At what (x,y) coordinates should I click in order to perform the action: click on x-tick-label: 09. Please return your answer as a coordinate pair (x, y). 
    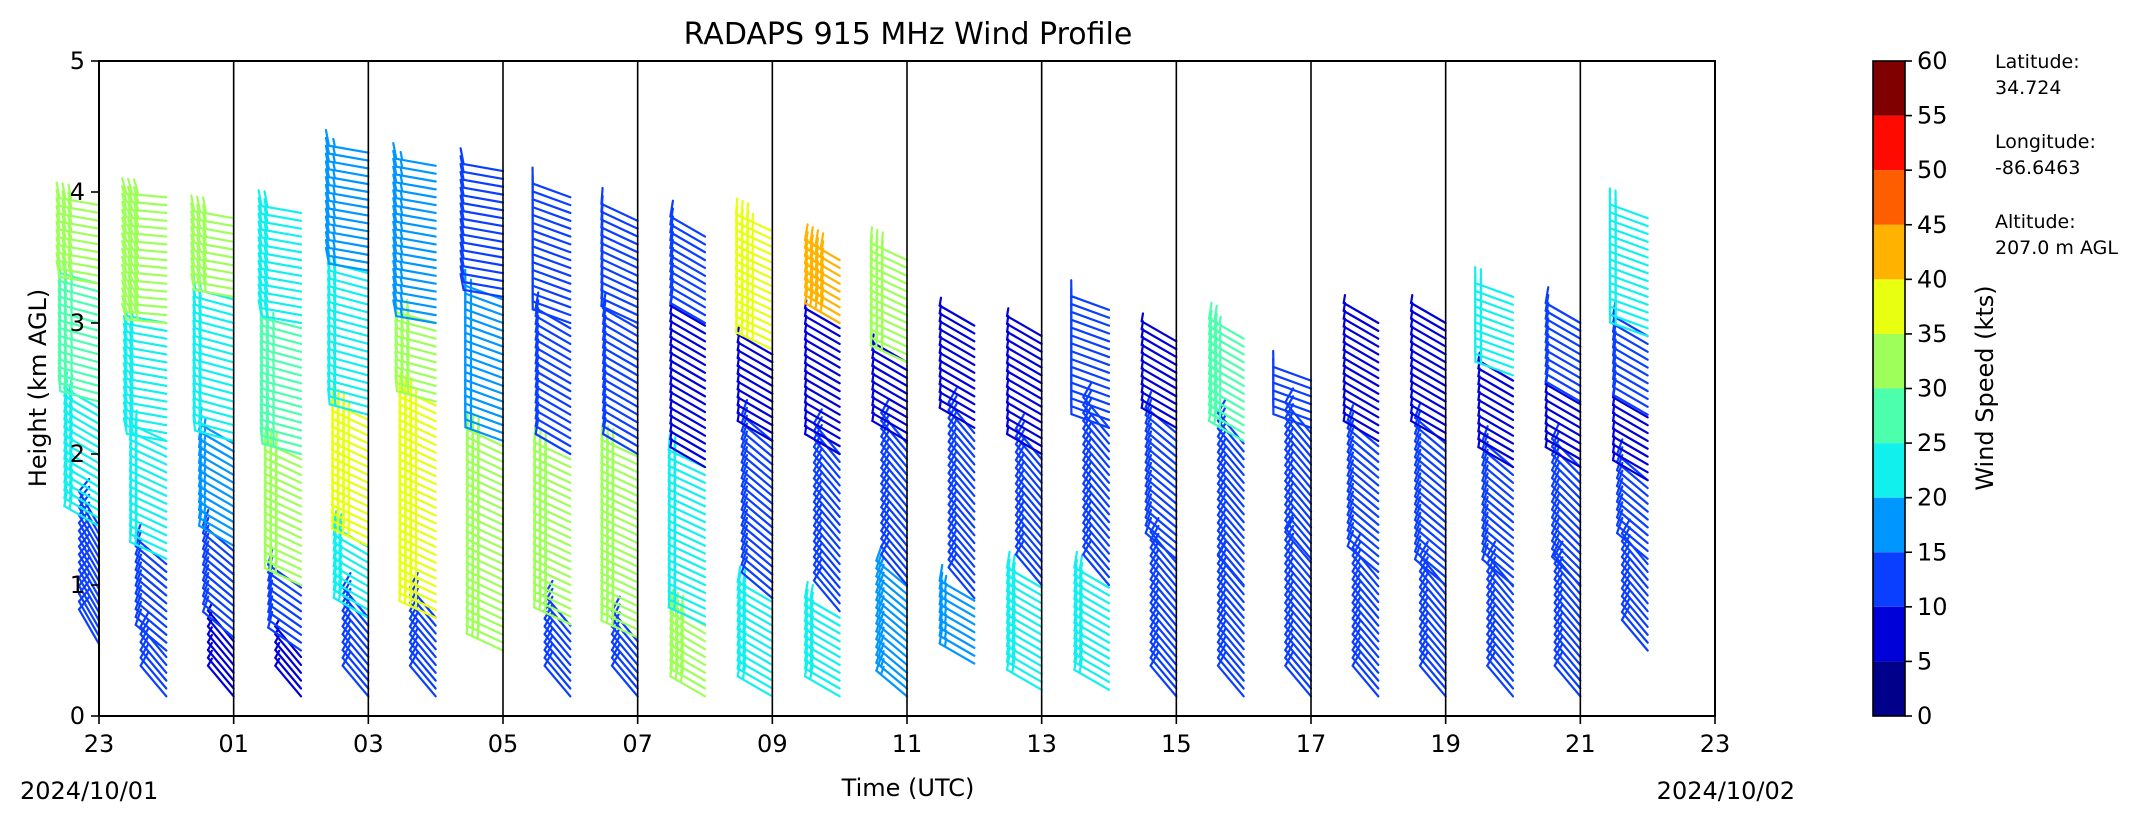
    Looking at the image, I should click on (772, 744).